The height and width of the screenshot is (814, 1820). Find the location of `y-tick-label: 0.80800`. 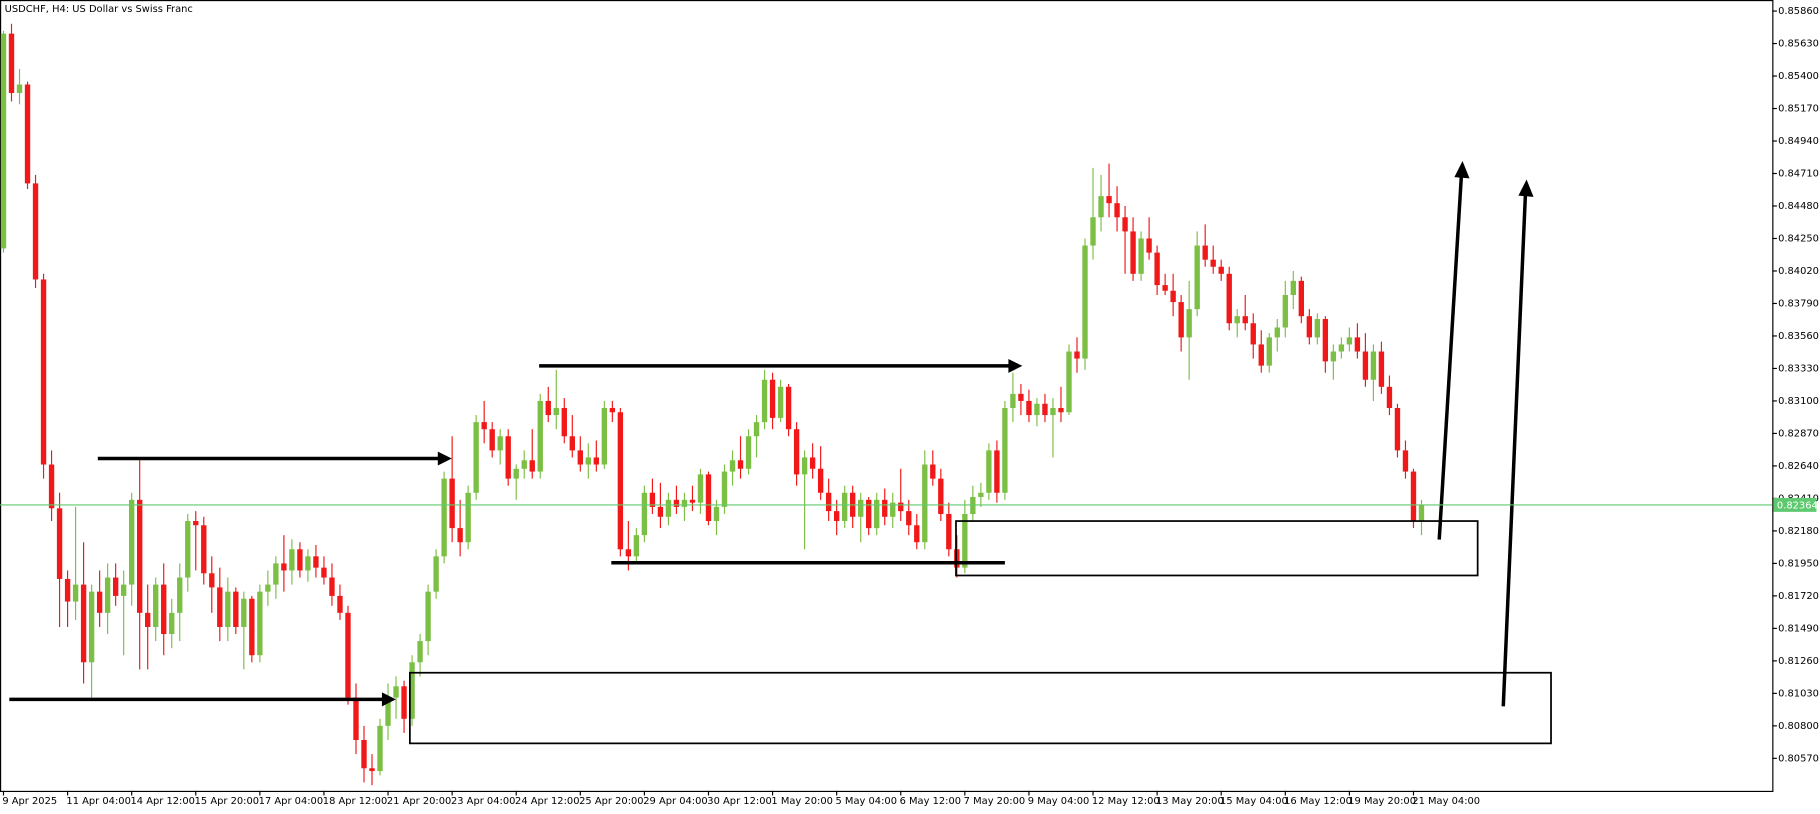

y-tick-label: 0.80800 is located at coordinates (1798, 726).